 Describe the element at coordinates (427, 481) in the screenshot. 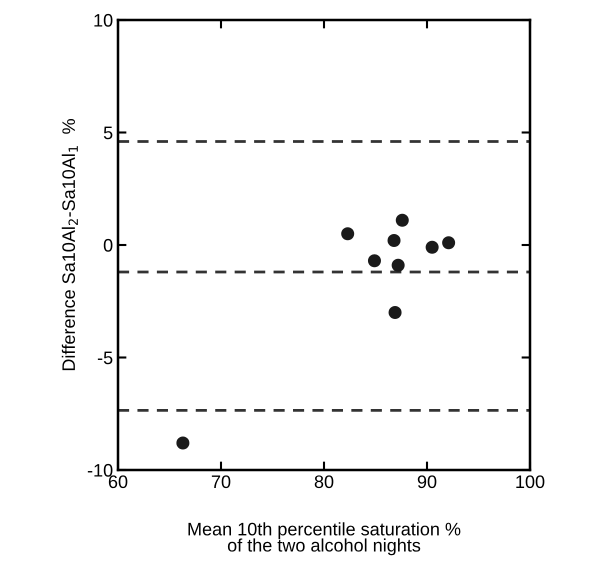

I see `x-tick-label: 90` at that location.